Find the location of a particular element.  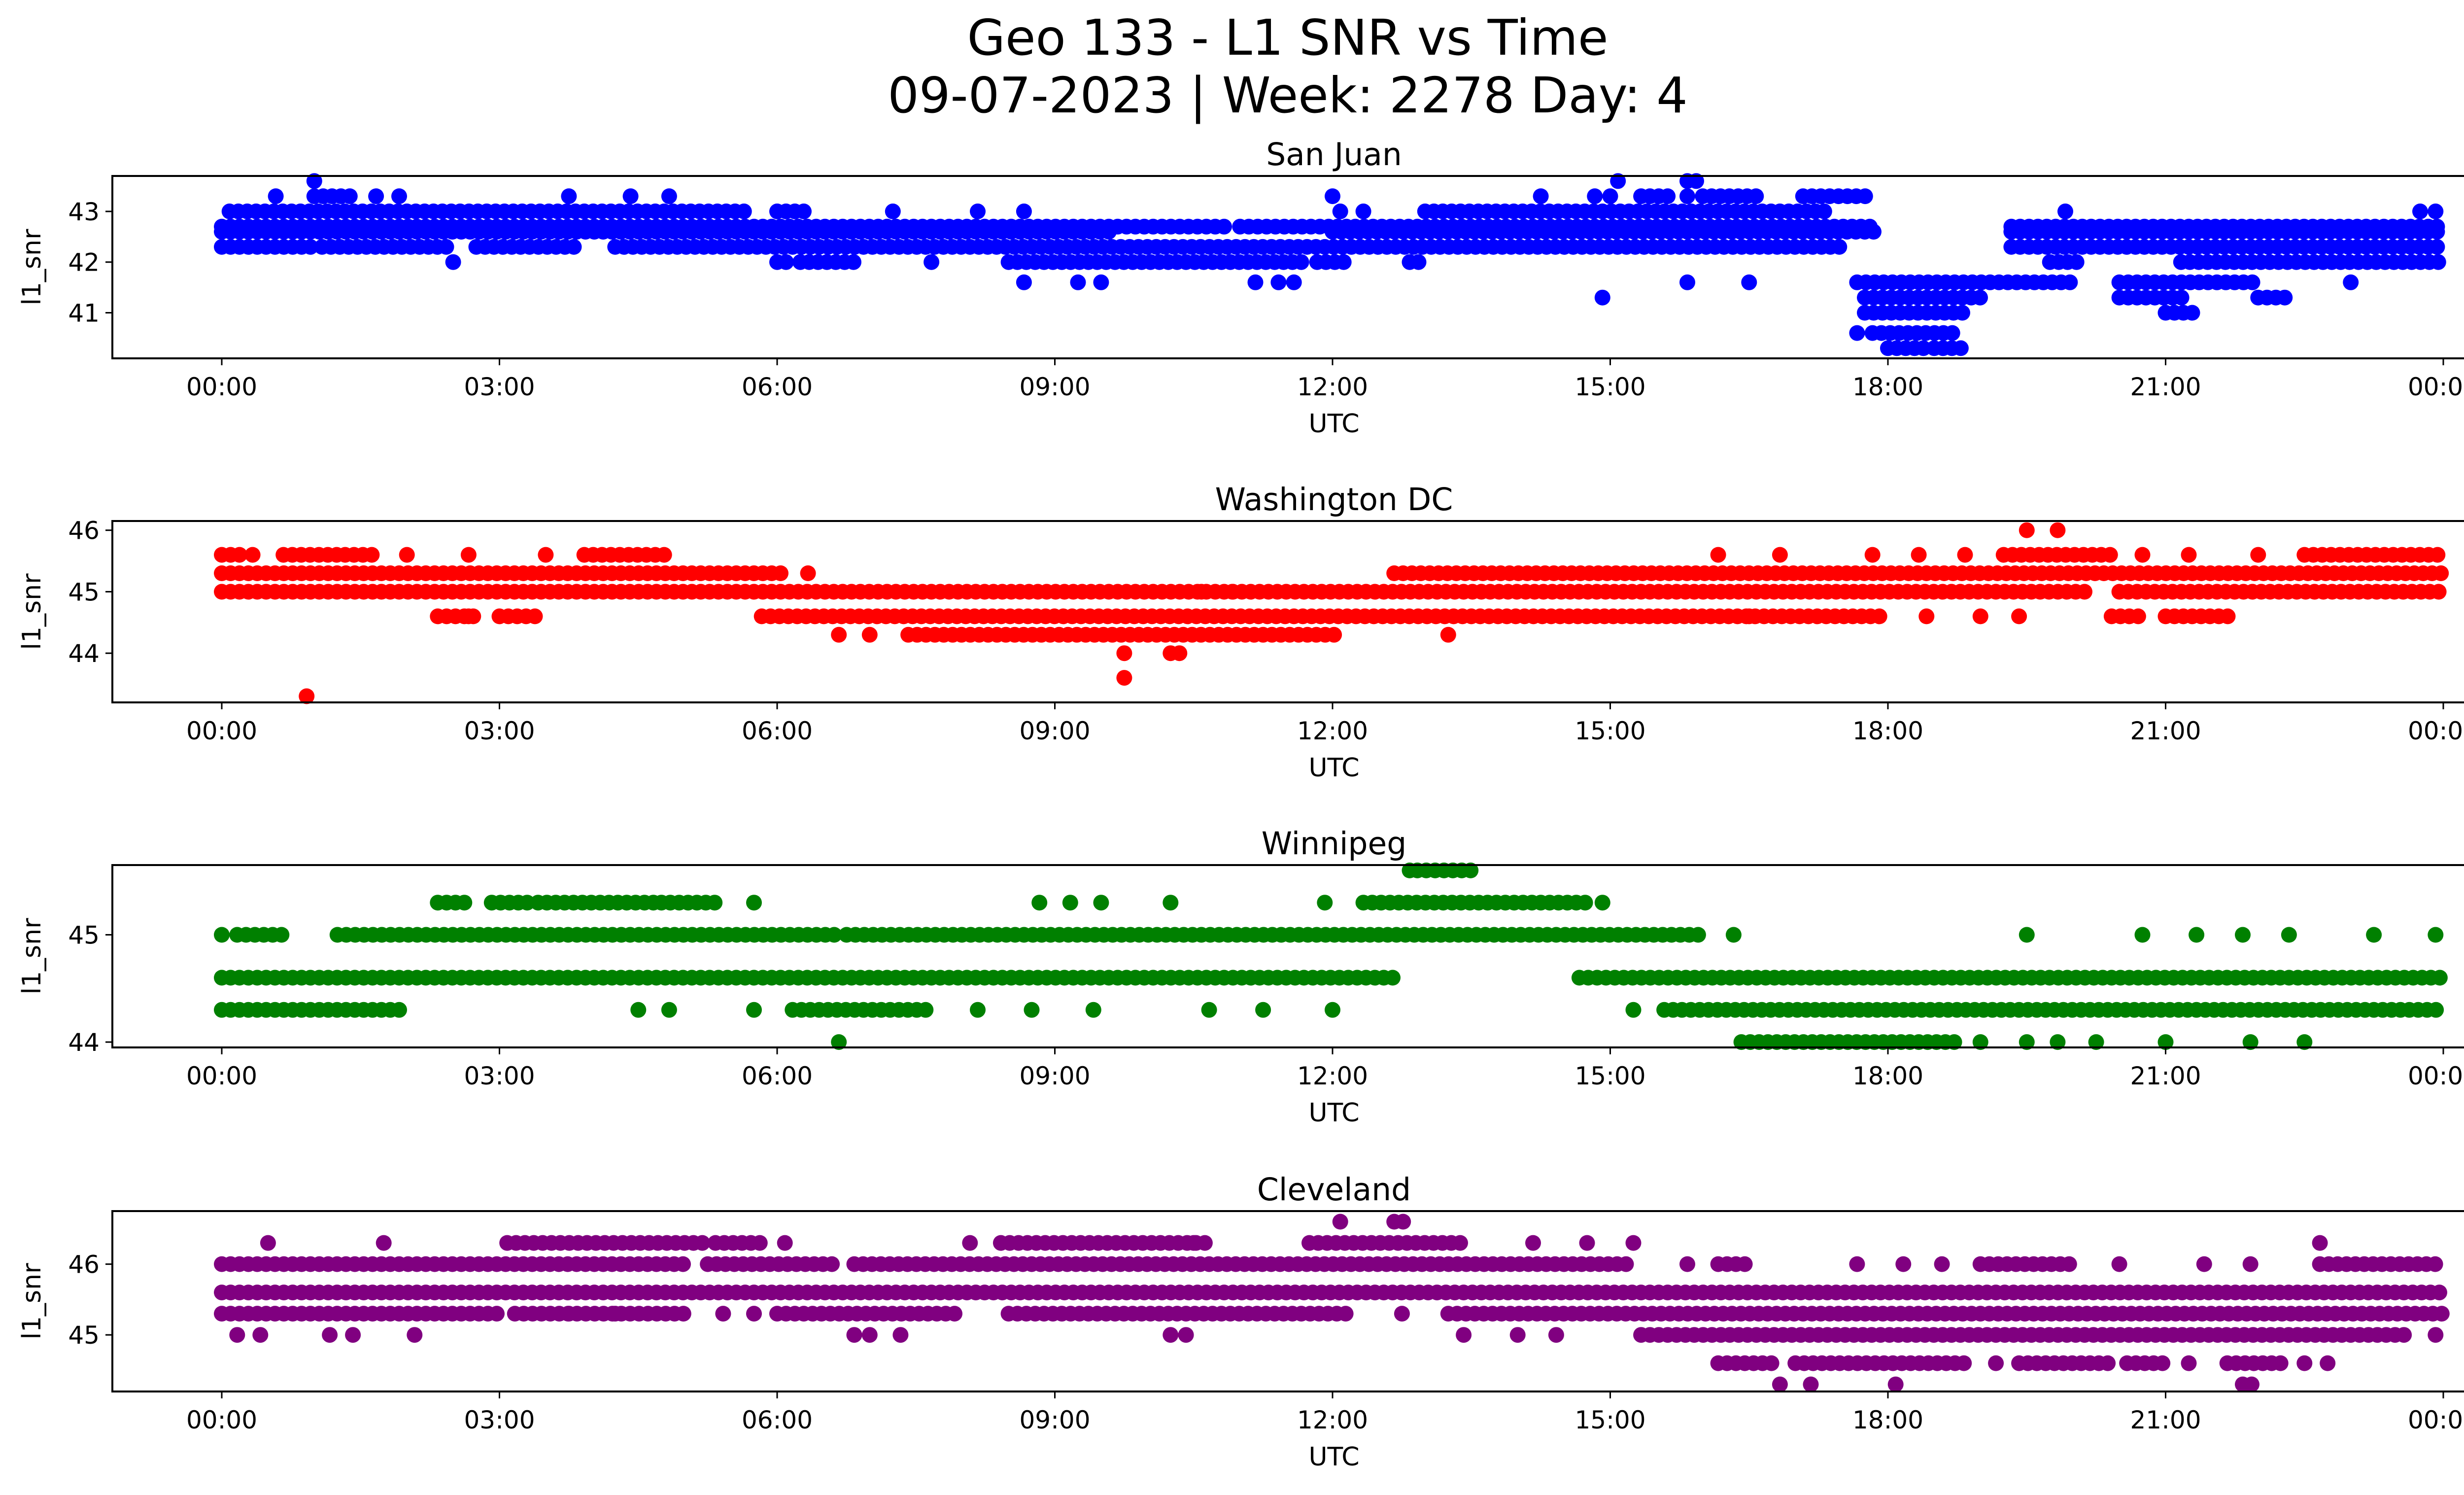

panel-title: Cleveland is located at coordinates (1334, 1190).